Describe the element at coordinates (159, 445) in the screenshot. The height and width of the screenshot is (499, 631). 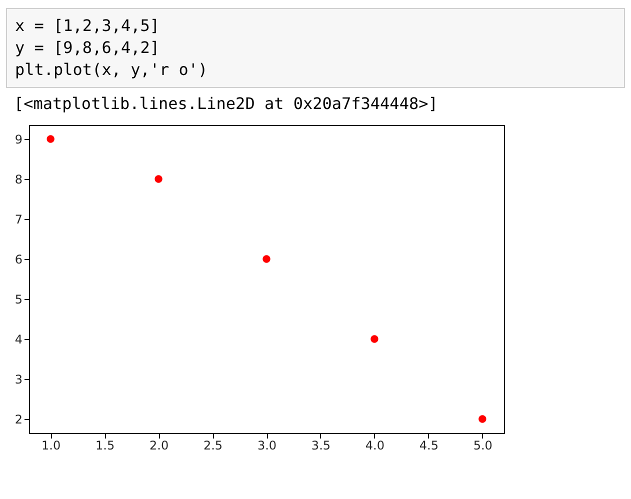
I see `x-tick-label: 2.0` at that location.